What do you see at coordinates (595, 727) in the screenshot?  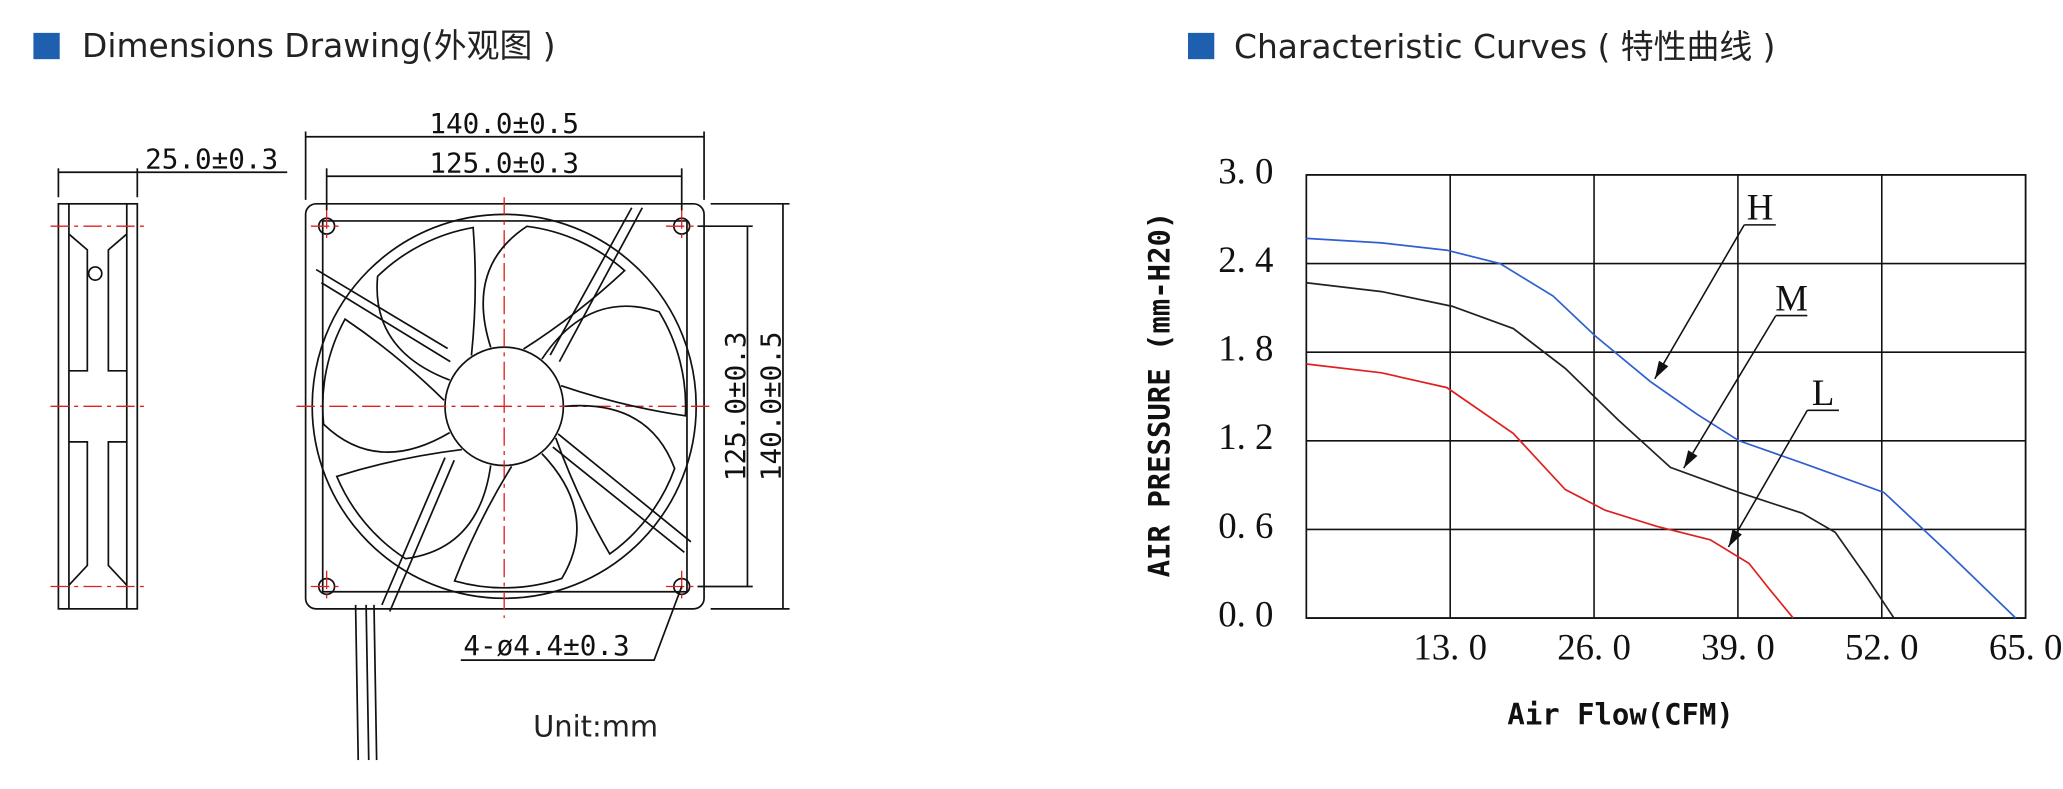 I see `unit-label: Unit:mm` at bounding box center [595, 727].